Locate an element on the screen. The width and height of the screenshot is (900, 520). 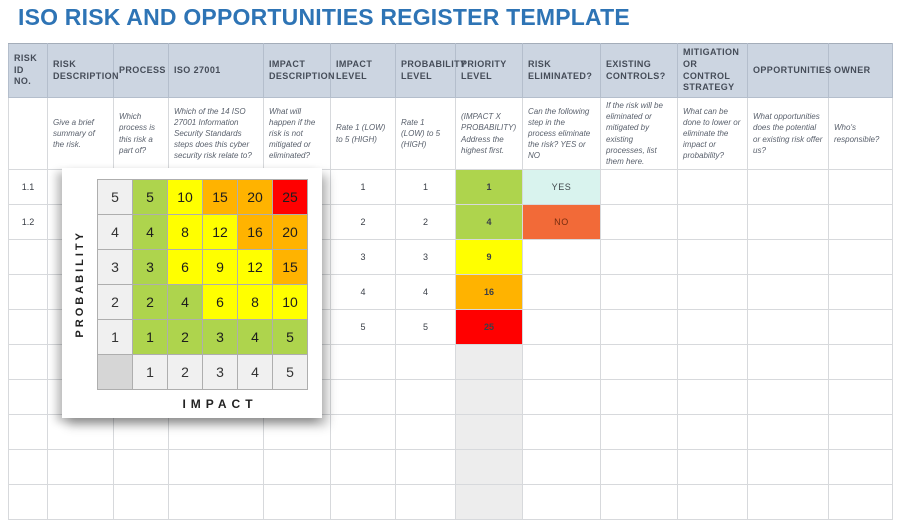
cell-impact-level: 2 is located at coordinates (363, 222).